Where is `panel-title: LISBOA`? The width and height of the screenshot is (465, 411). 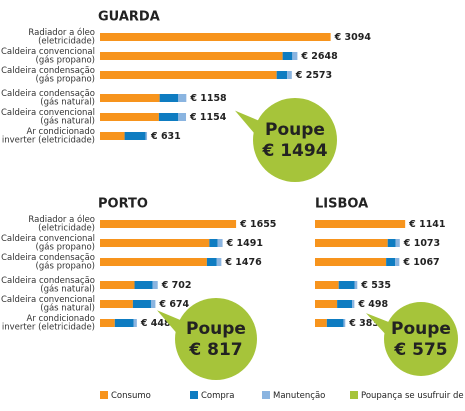
panel-title: LISBOA is located at coordinates (341, 204).